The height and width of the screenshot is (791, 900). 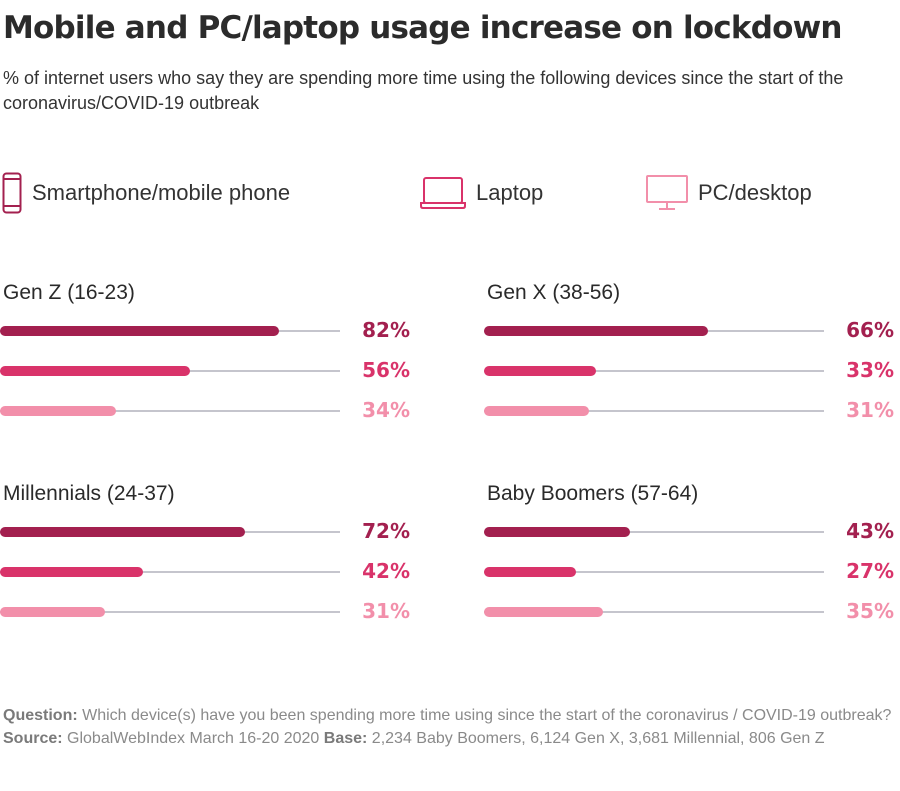 What do you see at coordinates (593, 493) in the screenshot?
I see `panel-title: Baby Boomers (57-64)` at bounding box center [593, 493].